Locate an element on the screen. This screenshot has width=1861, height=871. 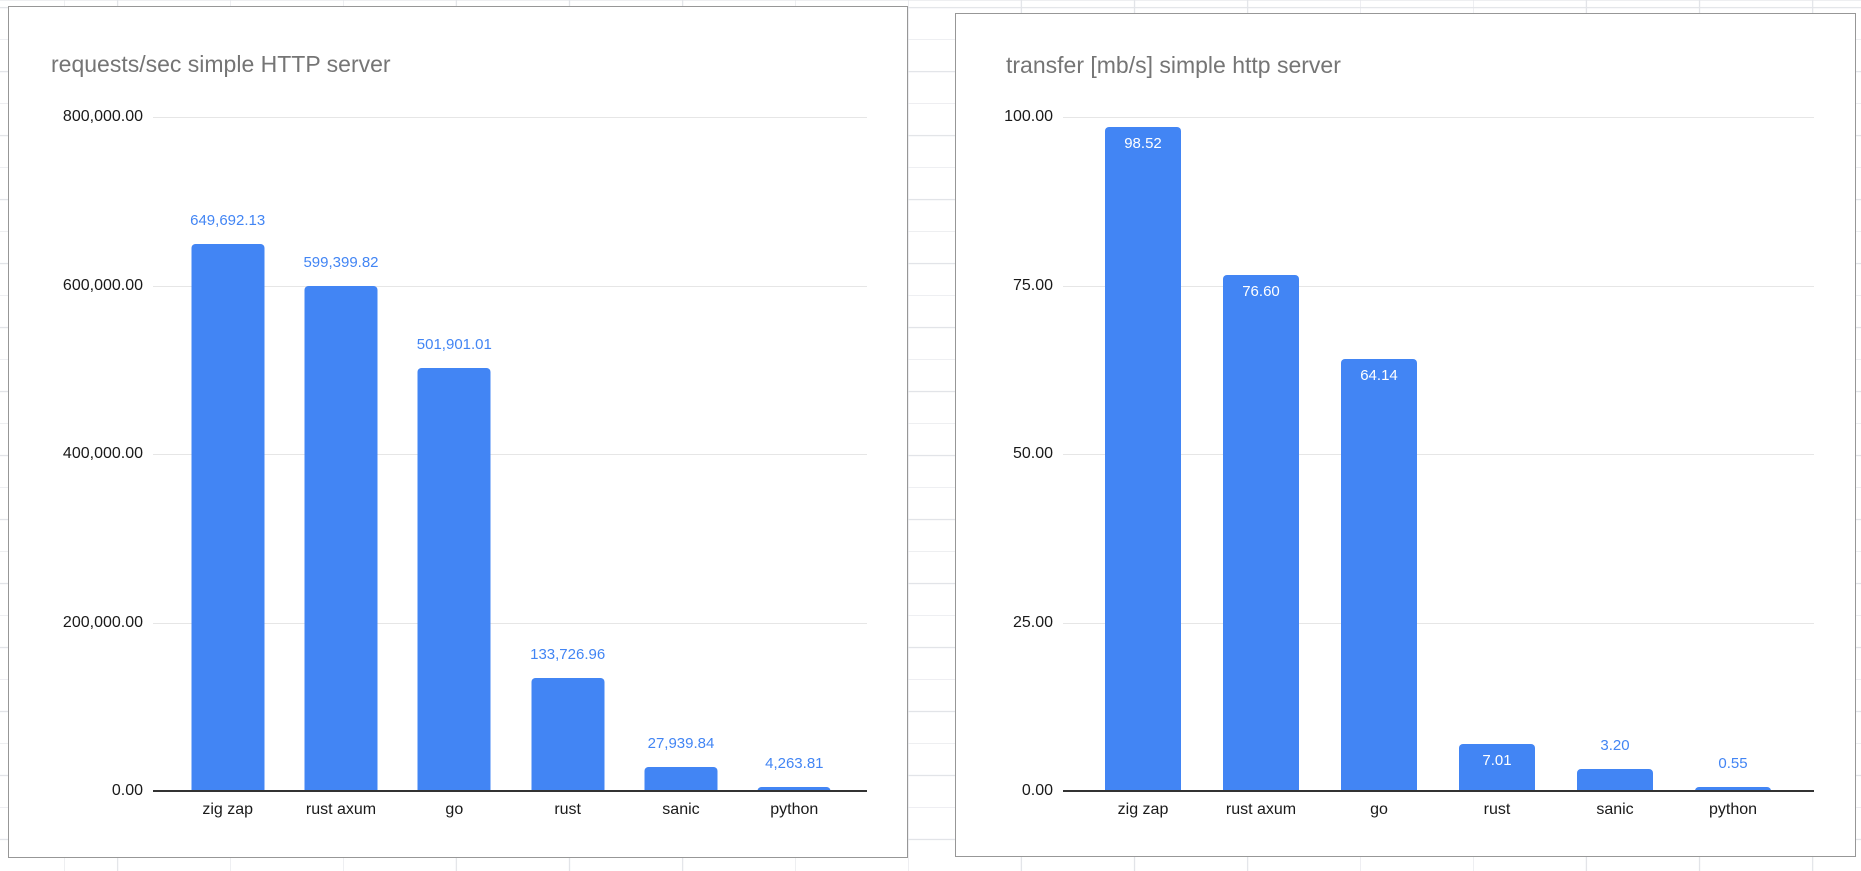
bar-value-label: 3.20 is located at coordinates (1615, 746).